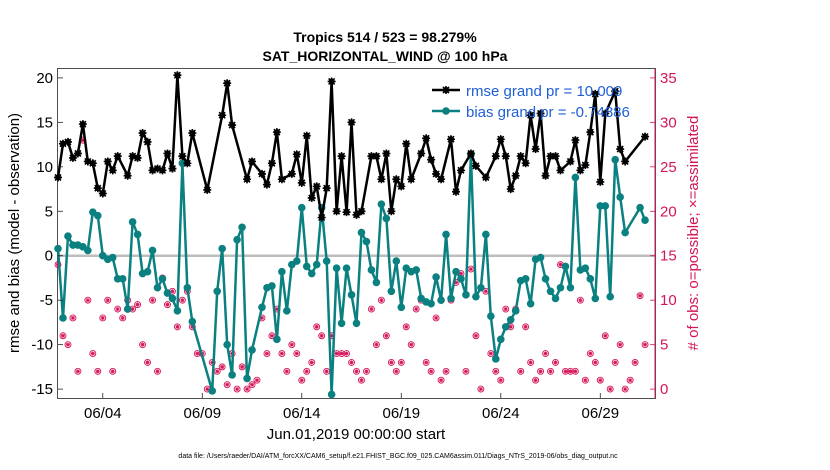 This screenshot has height=470, width=830. Describe the element at coordinates (44, 78) in the screenshot. I see `y-left-tick-label: 20` at that location.